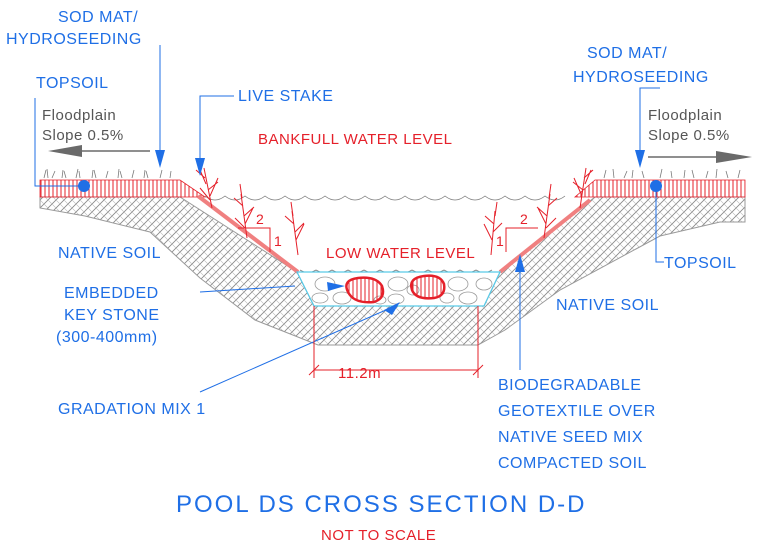  Describe the element at coordinates (132, 409) in the screenshot. I see `gradation-mix-label: GRADATION MIX 1` at that location.